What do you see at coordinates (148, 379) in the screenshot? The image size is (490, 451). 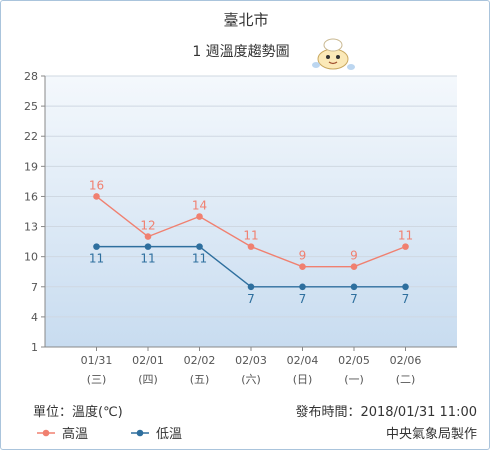 I see `x-tick-weekday: (四)` at bounding box center [148, 379].